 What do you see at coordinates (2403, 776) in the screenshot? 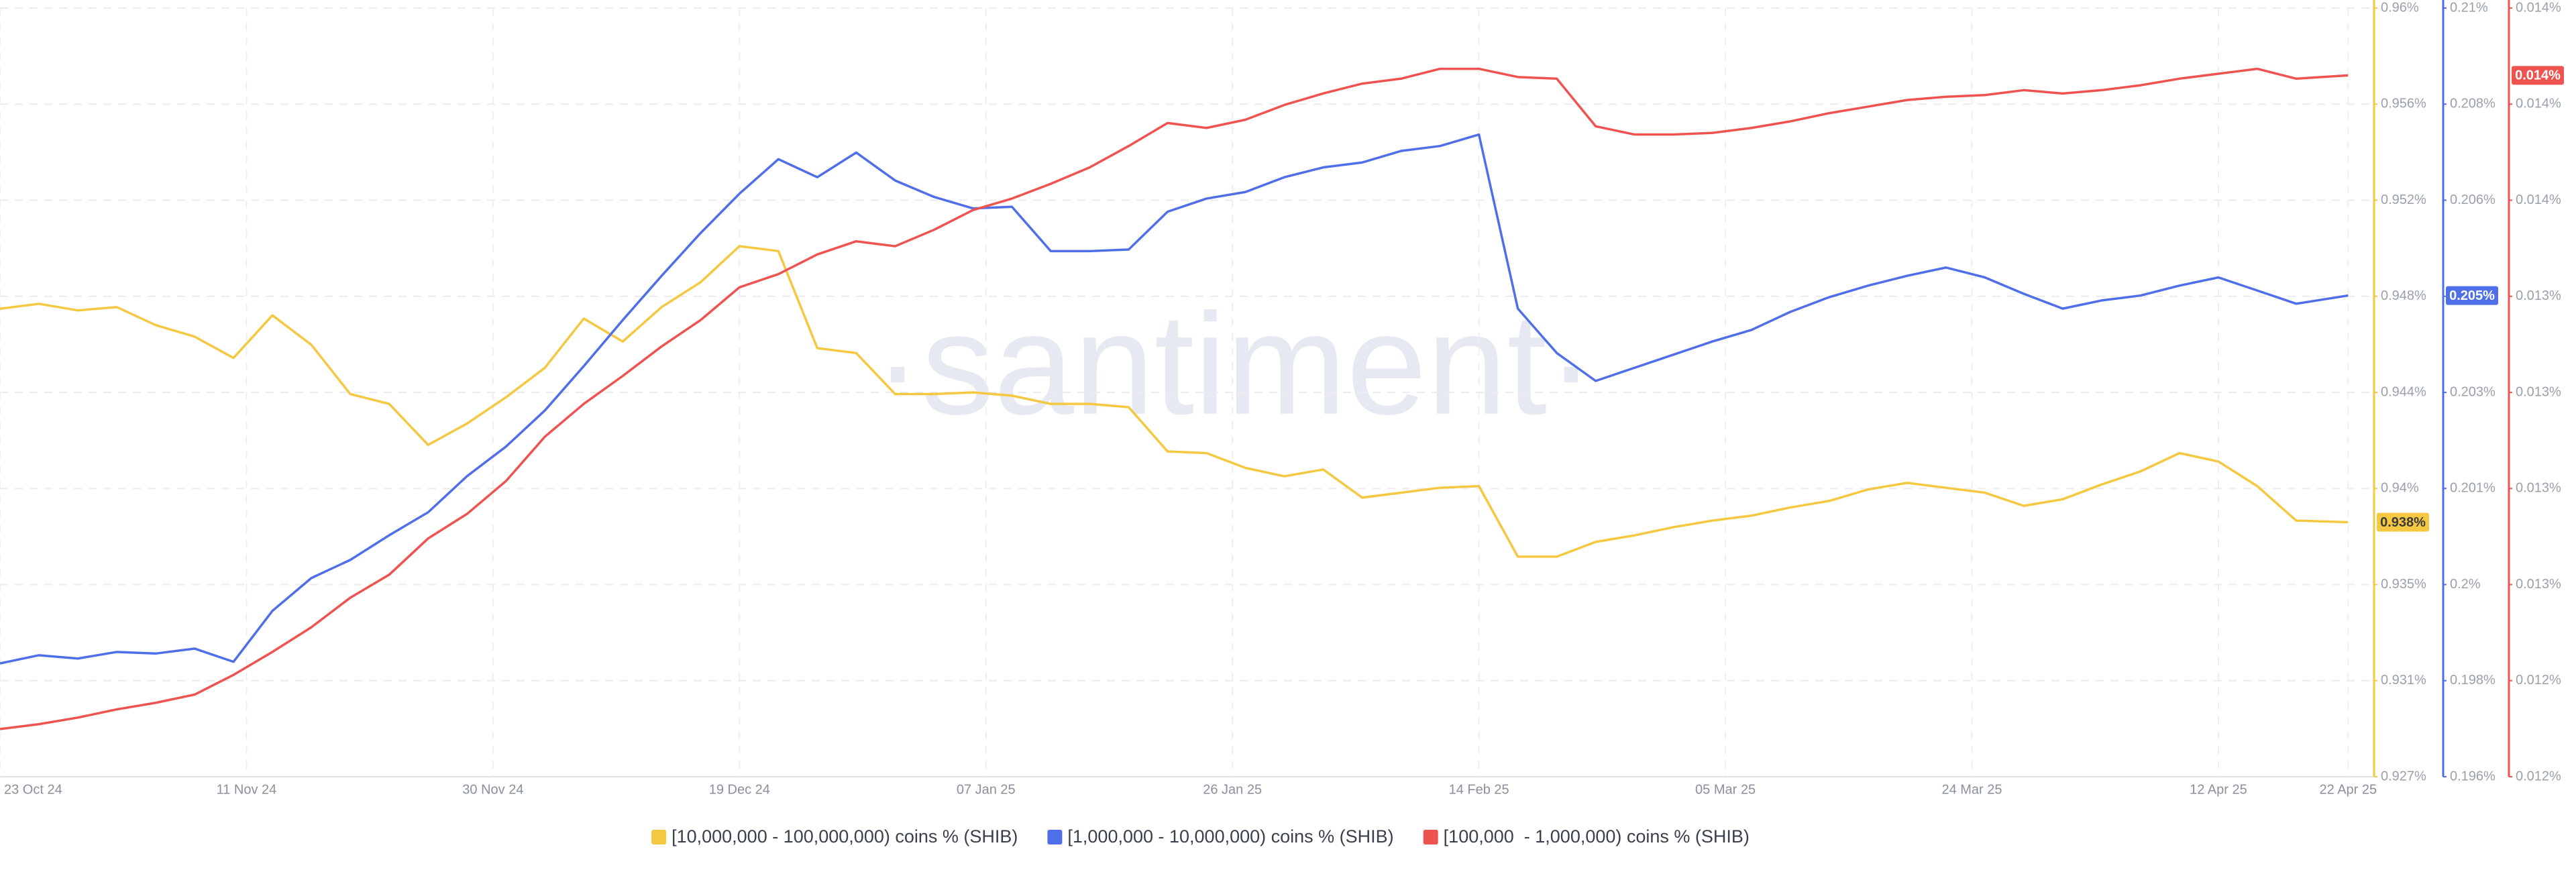
I see `y-tick-label: 0.927%` at bounding box center [2403, 776].